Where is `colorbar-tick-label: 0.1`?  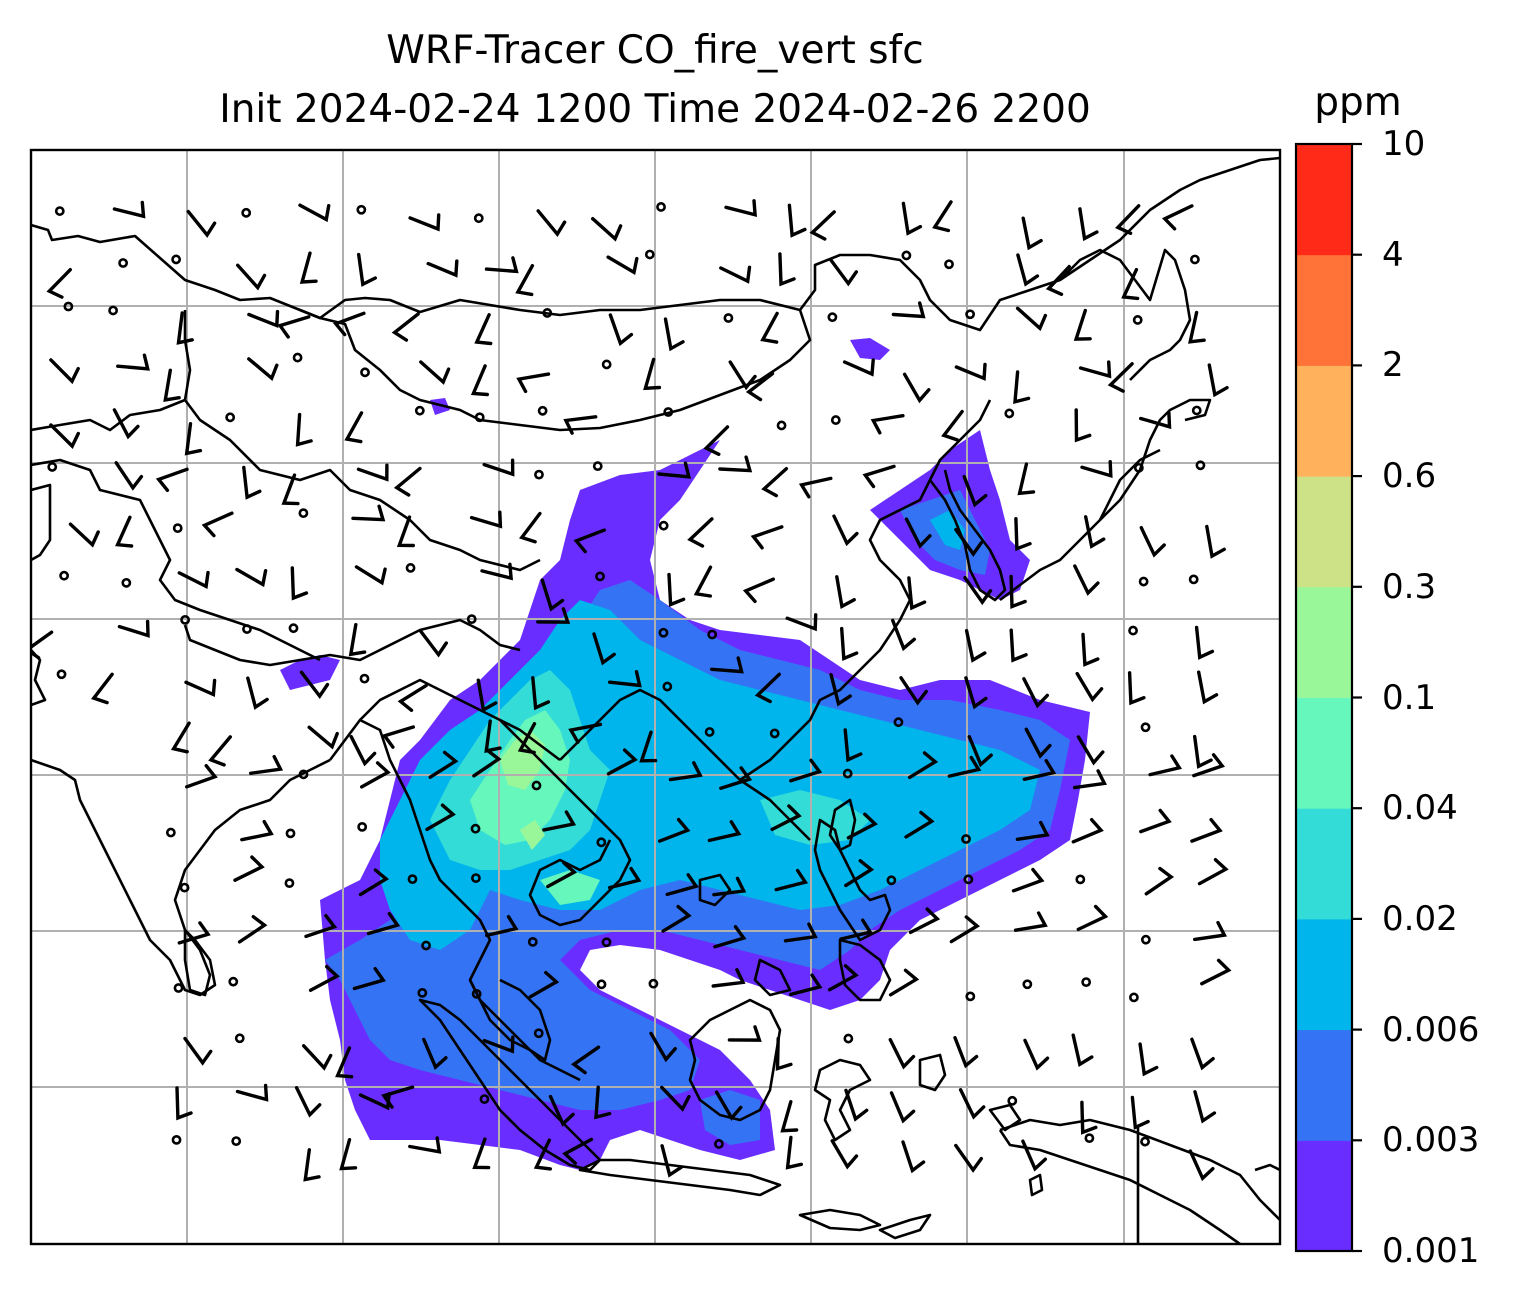 colorbar-tick-label: 0.1 is located at coordinates (1409, 697).